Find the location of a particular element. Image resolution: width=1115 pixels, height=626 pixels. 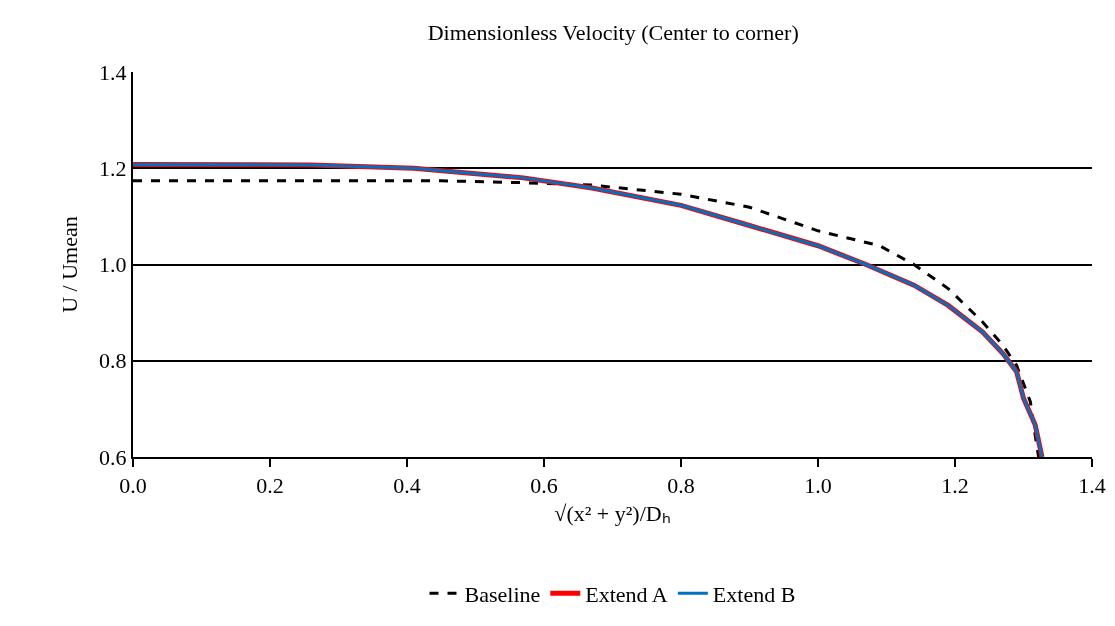

legend-label: Extend B is located at coordinates (754, 594).